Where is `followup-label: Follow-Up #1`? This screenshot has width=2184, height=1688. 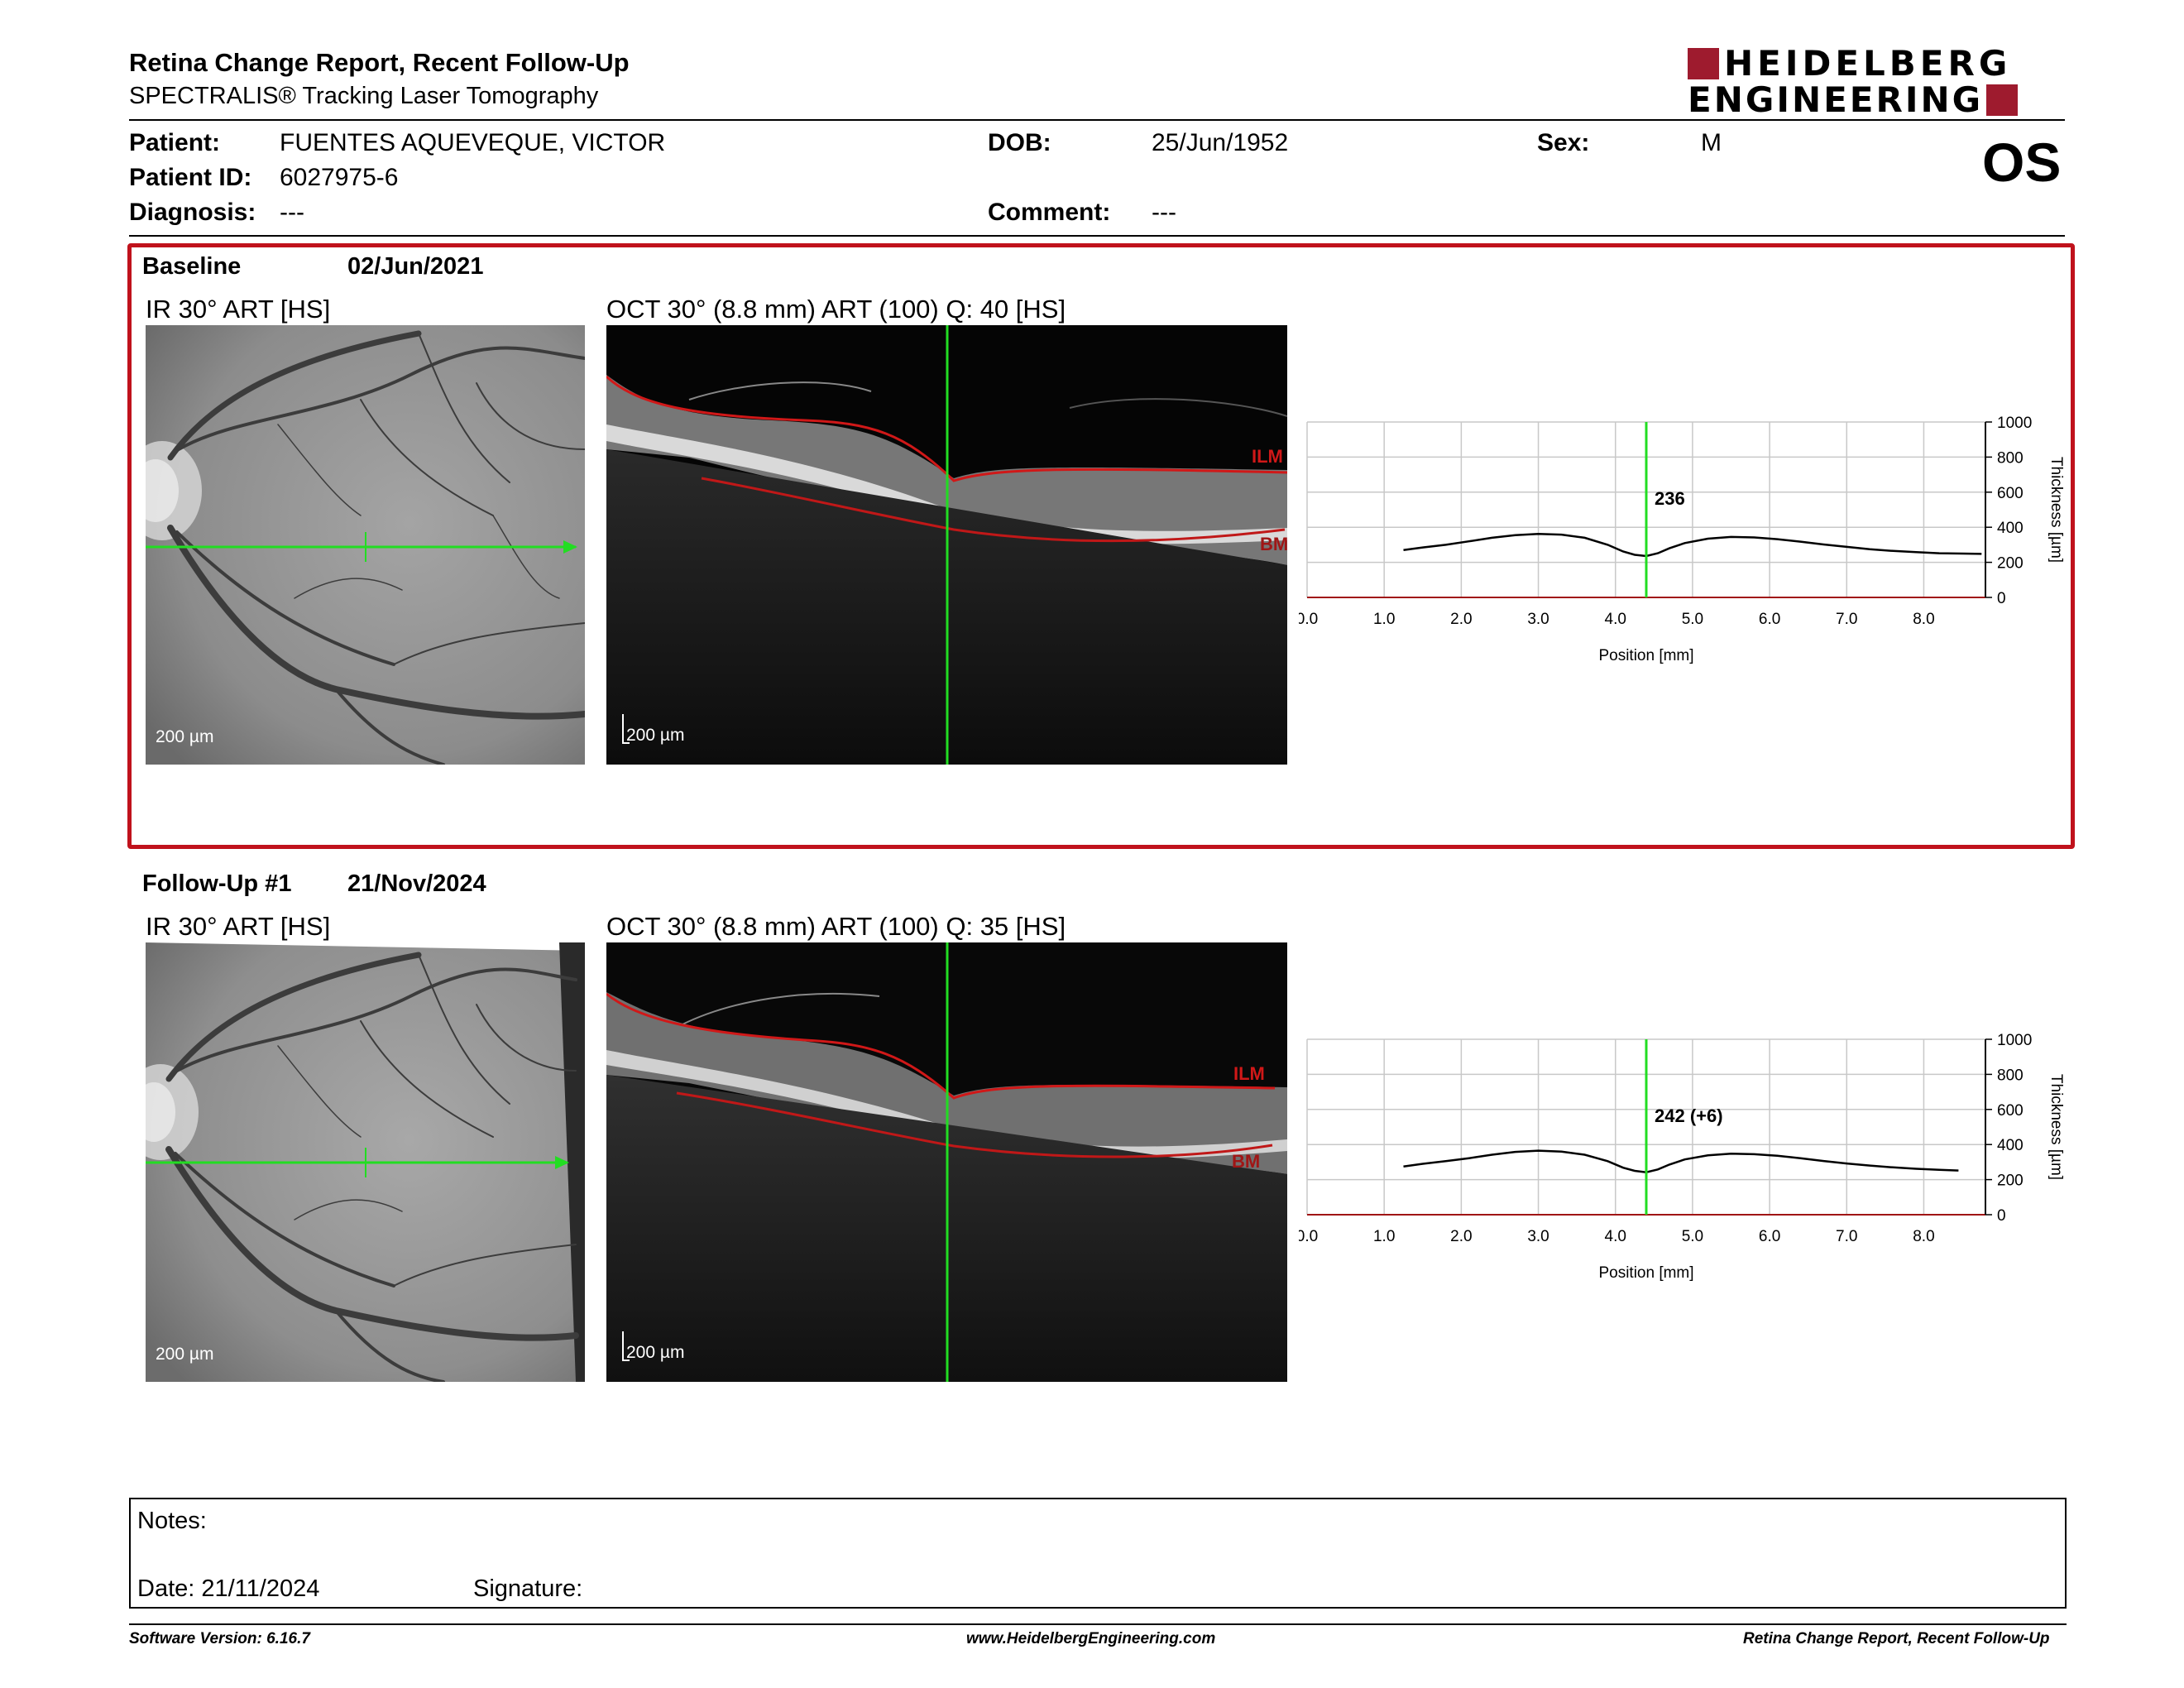
followup-label: Follow-Up #1 is located at coordinates (217, 883).